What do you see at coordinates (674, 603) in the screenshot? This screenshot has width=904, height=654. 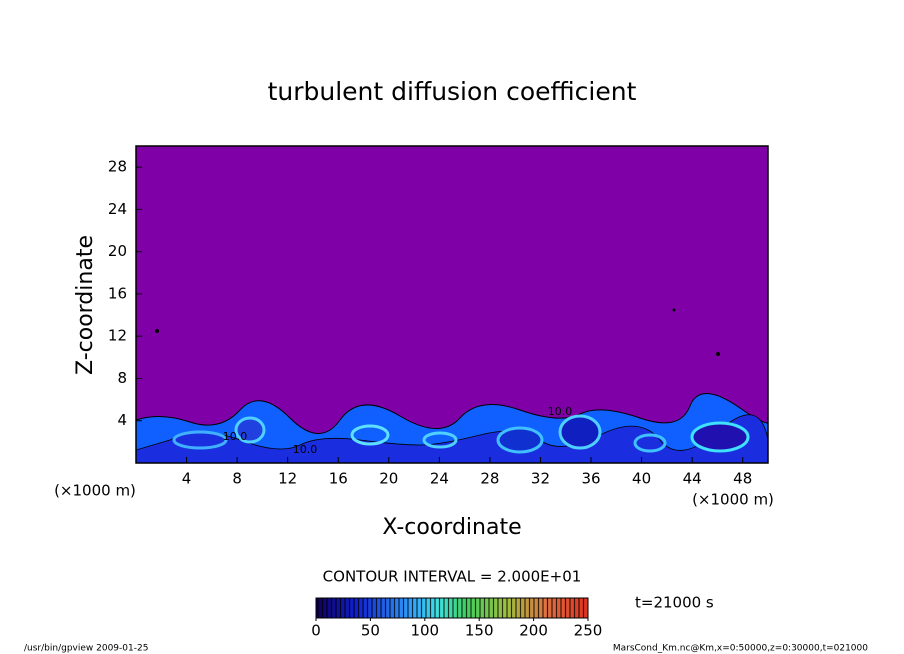 I see `time-label: t=21000 s` at bounding box center [674, 603].